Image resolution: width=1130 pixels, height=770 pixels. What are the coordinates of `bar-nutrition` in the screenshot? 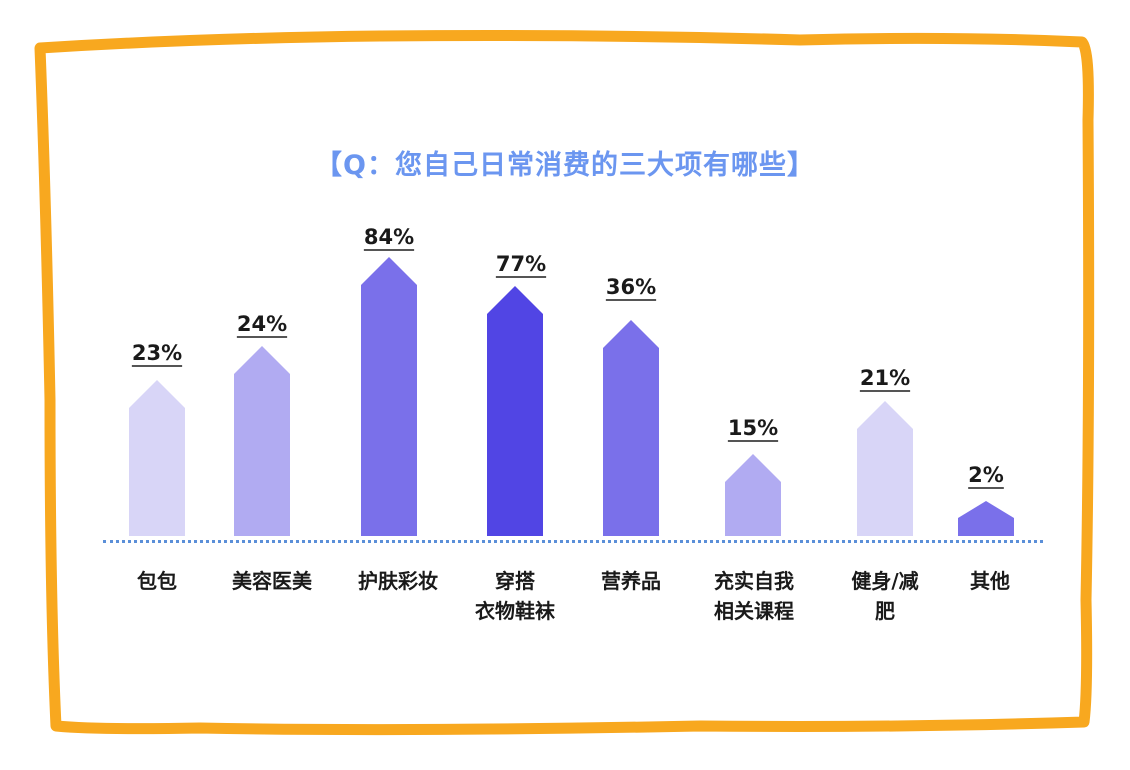 It's located at (631, 428).